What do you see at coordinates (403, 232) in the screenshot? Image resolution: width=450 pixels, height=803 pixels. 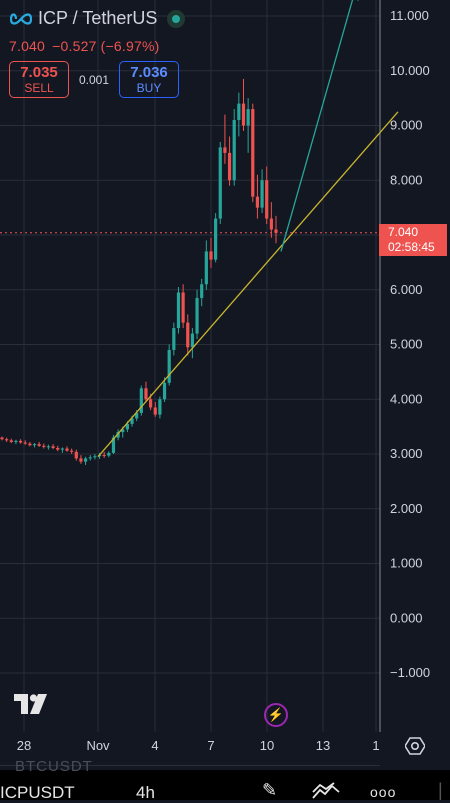 I see `price-tag-value: 7.040` at bounding box center [403, 232].